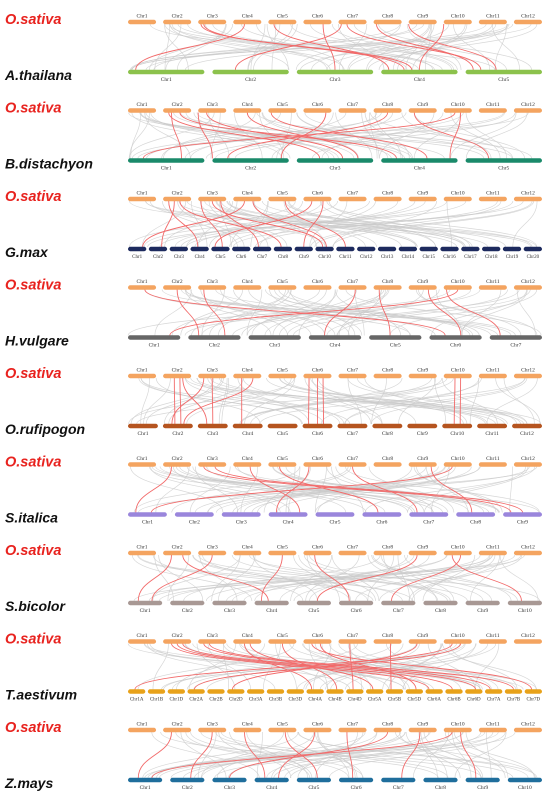 The height and width of the screenshot is (801, 550). I want to click on species-chromosome-label: Chr12, so click(527, 434).